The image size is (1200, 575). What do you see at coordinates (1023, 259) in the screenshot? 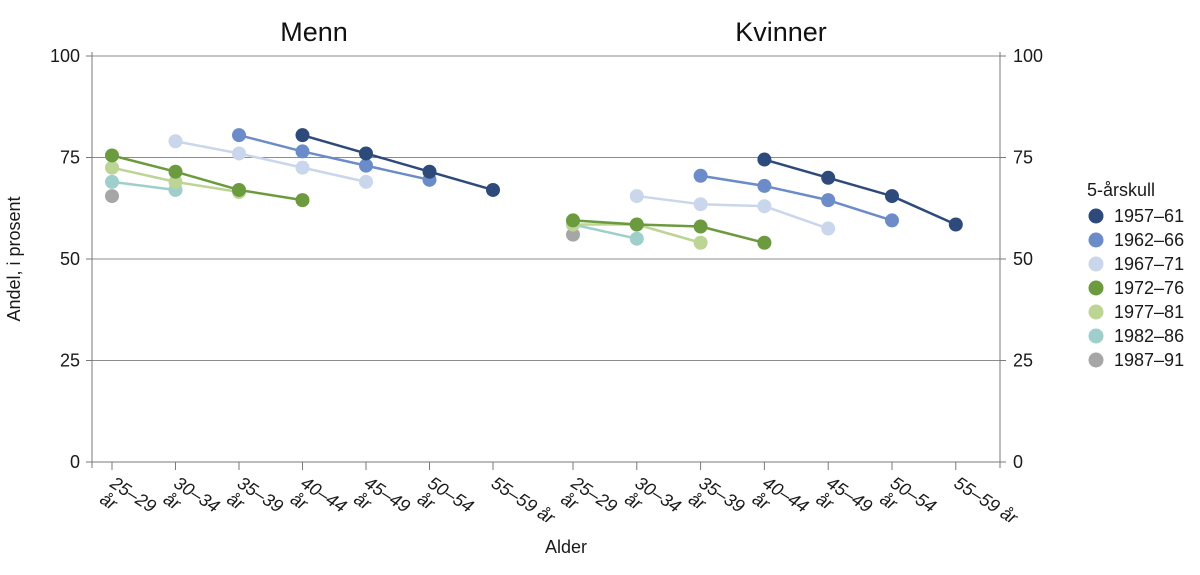
I see `y-tick-label-right-50: 50` at bounding box center [1023, 259].